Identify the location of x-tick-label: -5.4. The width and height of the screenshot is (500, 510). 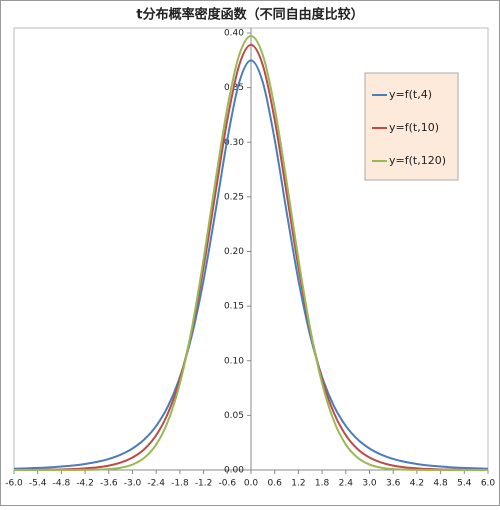
(38, 484).